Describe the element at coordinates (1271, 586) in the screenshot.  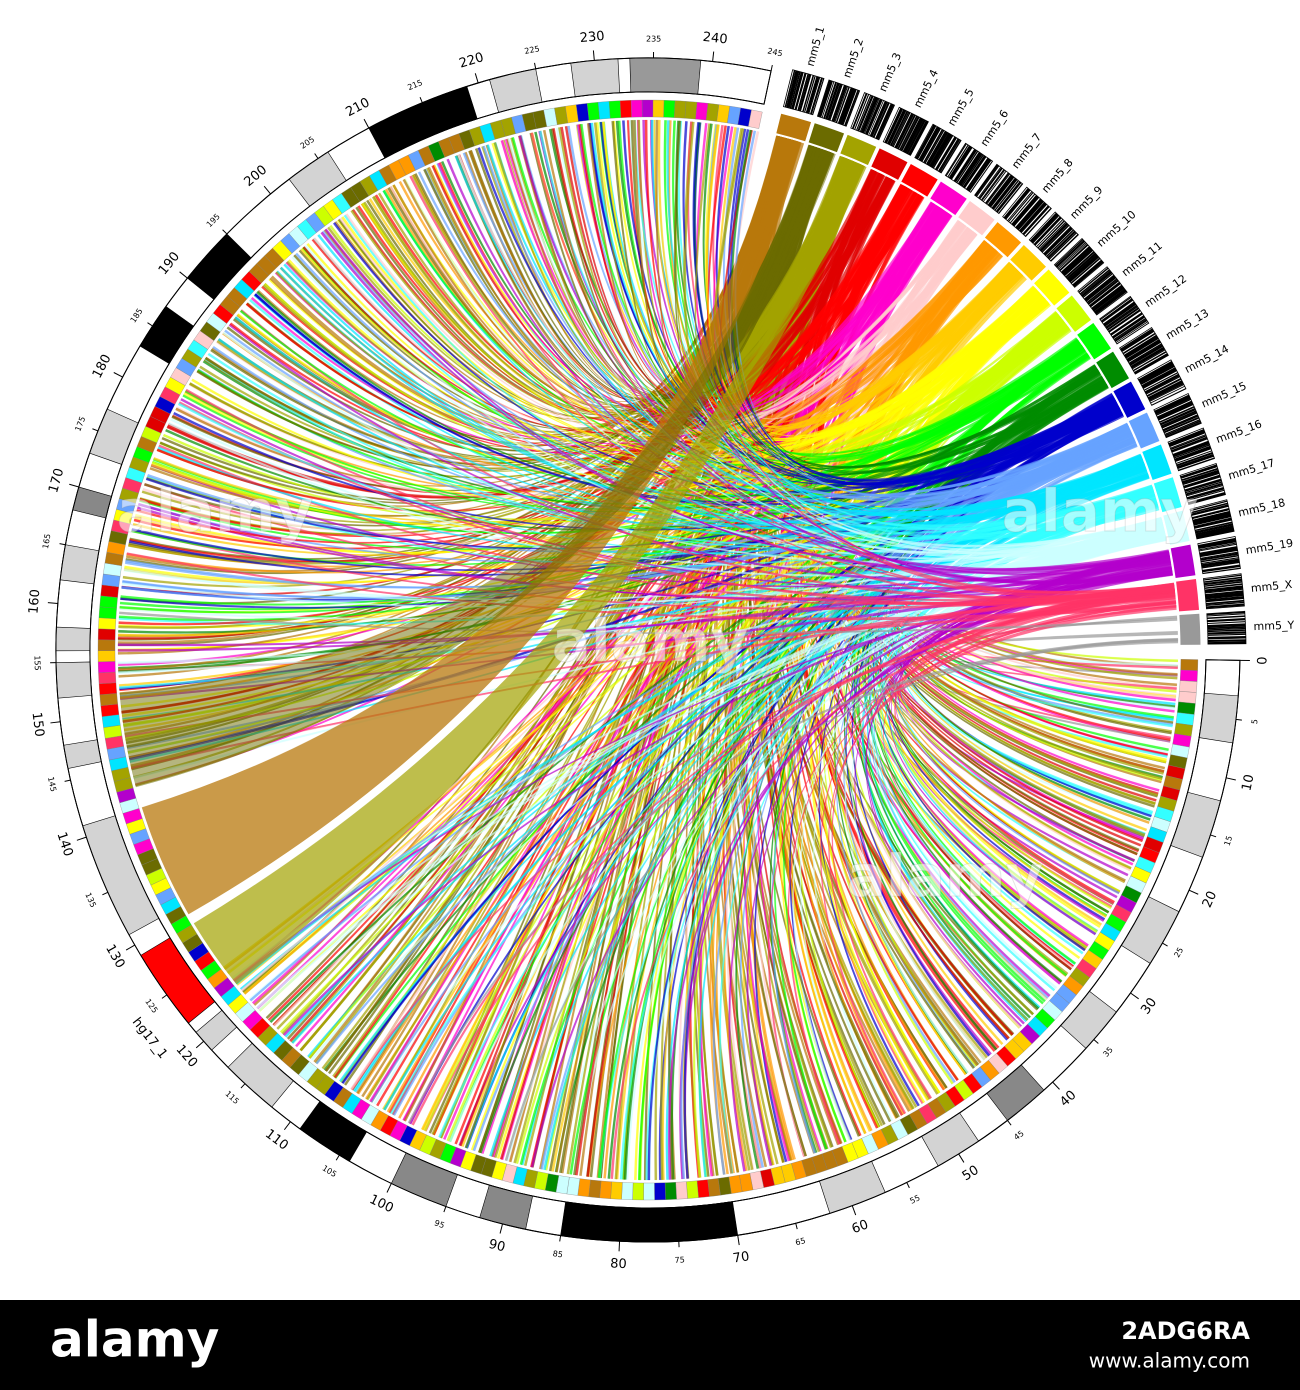
I see `chromosome-label: mm5_X` at that location.